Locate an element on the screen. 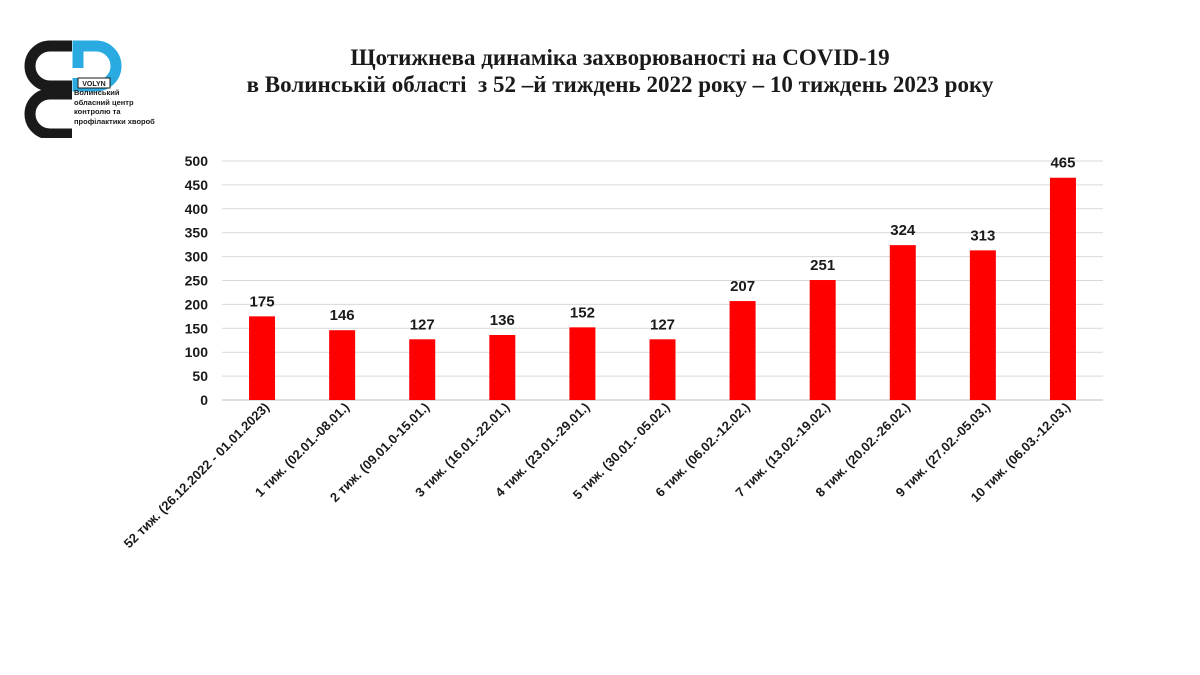  data-label: 152 is located at coordinates (582, 312).